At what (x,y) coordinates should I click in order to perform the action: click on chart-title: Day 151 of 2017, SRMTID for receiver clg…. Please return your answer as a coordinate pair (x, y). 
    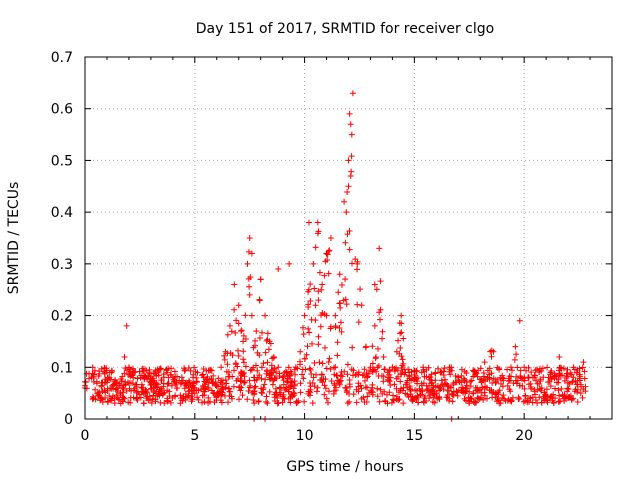
    Looking at the image, I should click on (345, 29).